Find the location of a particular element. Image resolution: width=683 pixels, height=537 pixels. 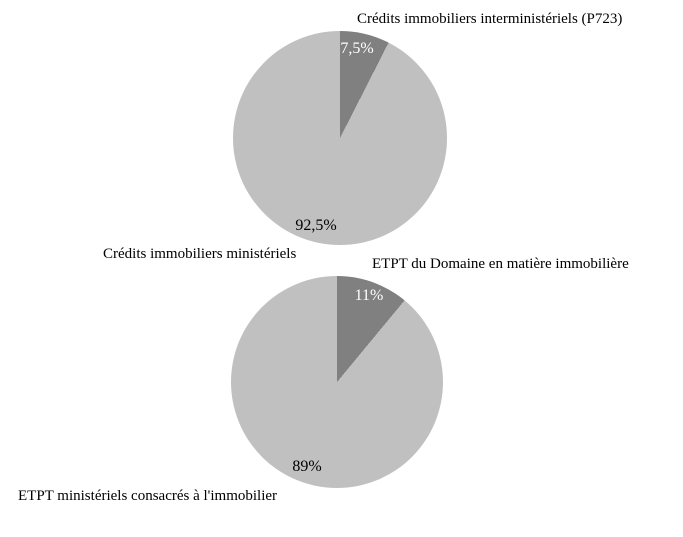

pie-chart-etpt is located at coordinates (337, 382).